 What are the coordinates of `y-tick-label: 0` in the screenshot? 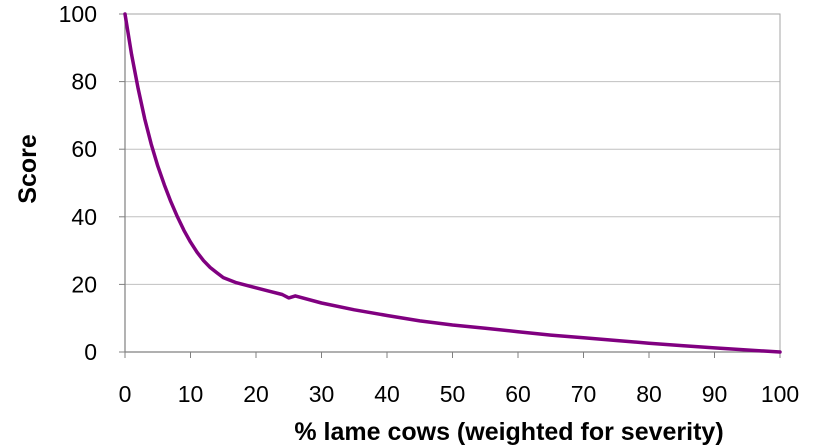 It's located at (90, 352).